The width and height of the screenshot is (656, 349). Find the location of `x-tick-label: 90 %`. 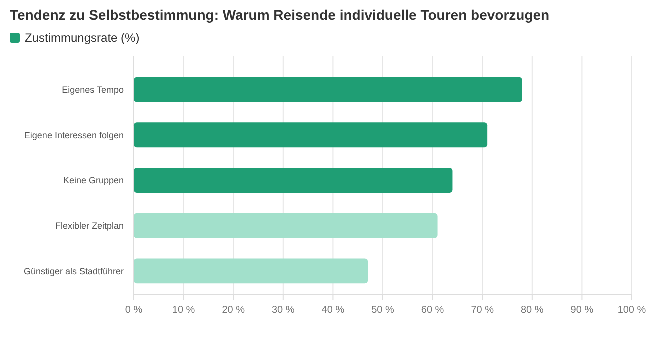

x-tick-label: 90 % is located at coordinates (582, 310).